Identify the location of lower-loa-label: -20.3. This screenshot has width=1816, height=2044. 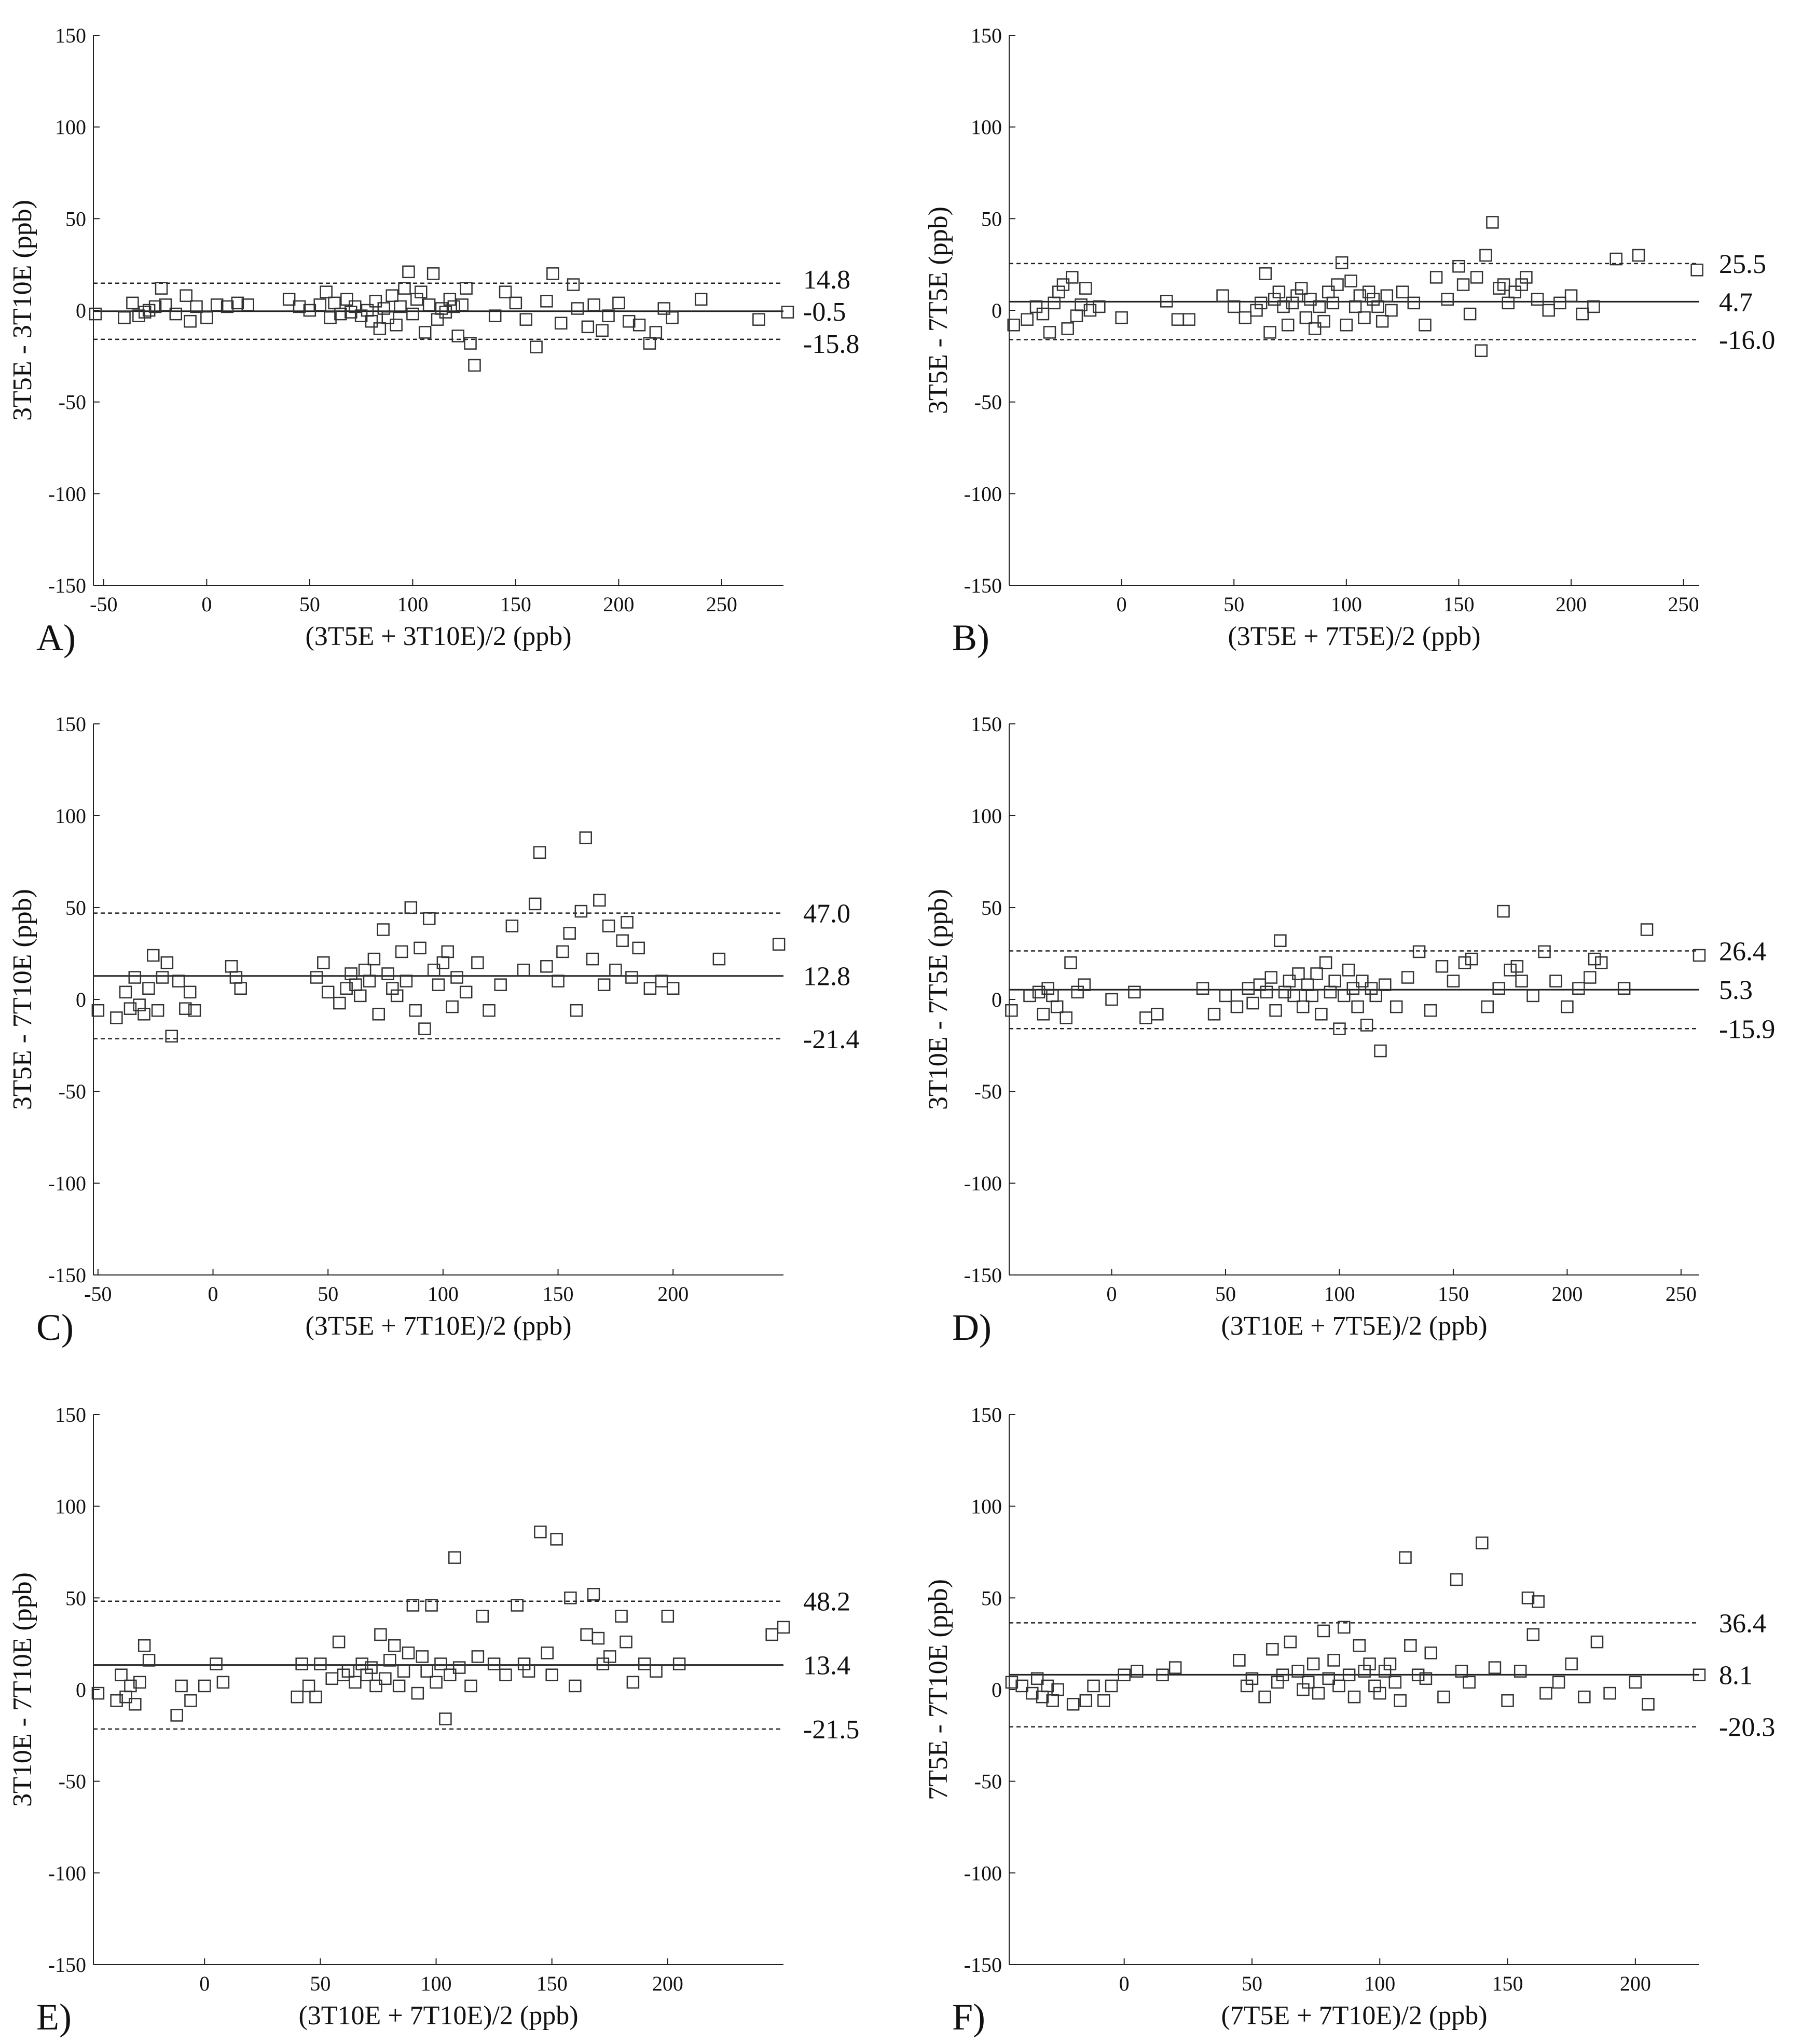
(1747, 1728).